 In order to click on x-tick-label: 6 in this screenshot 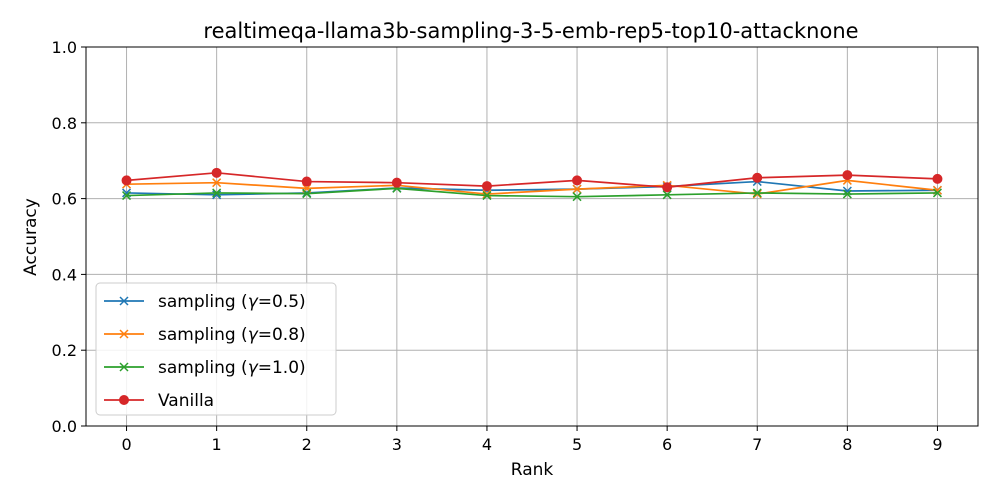, I will do `click(667, 444)`.